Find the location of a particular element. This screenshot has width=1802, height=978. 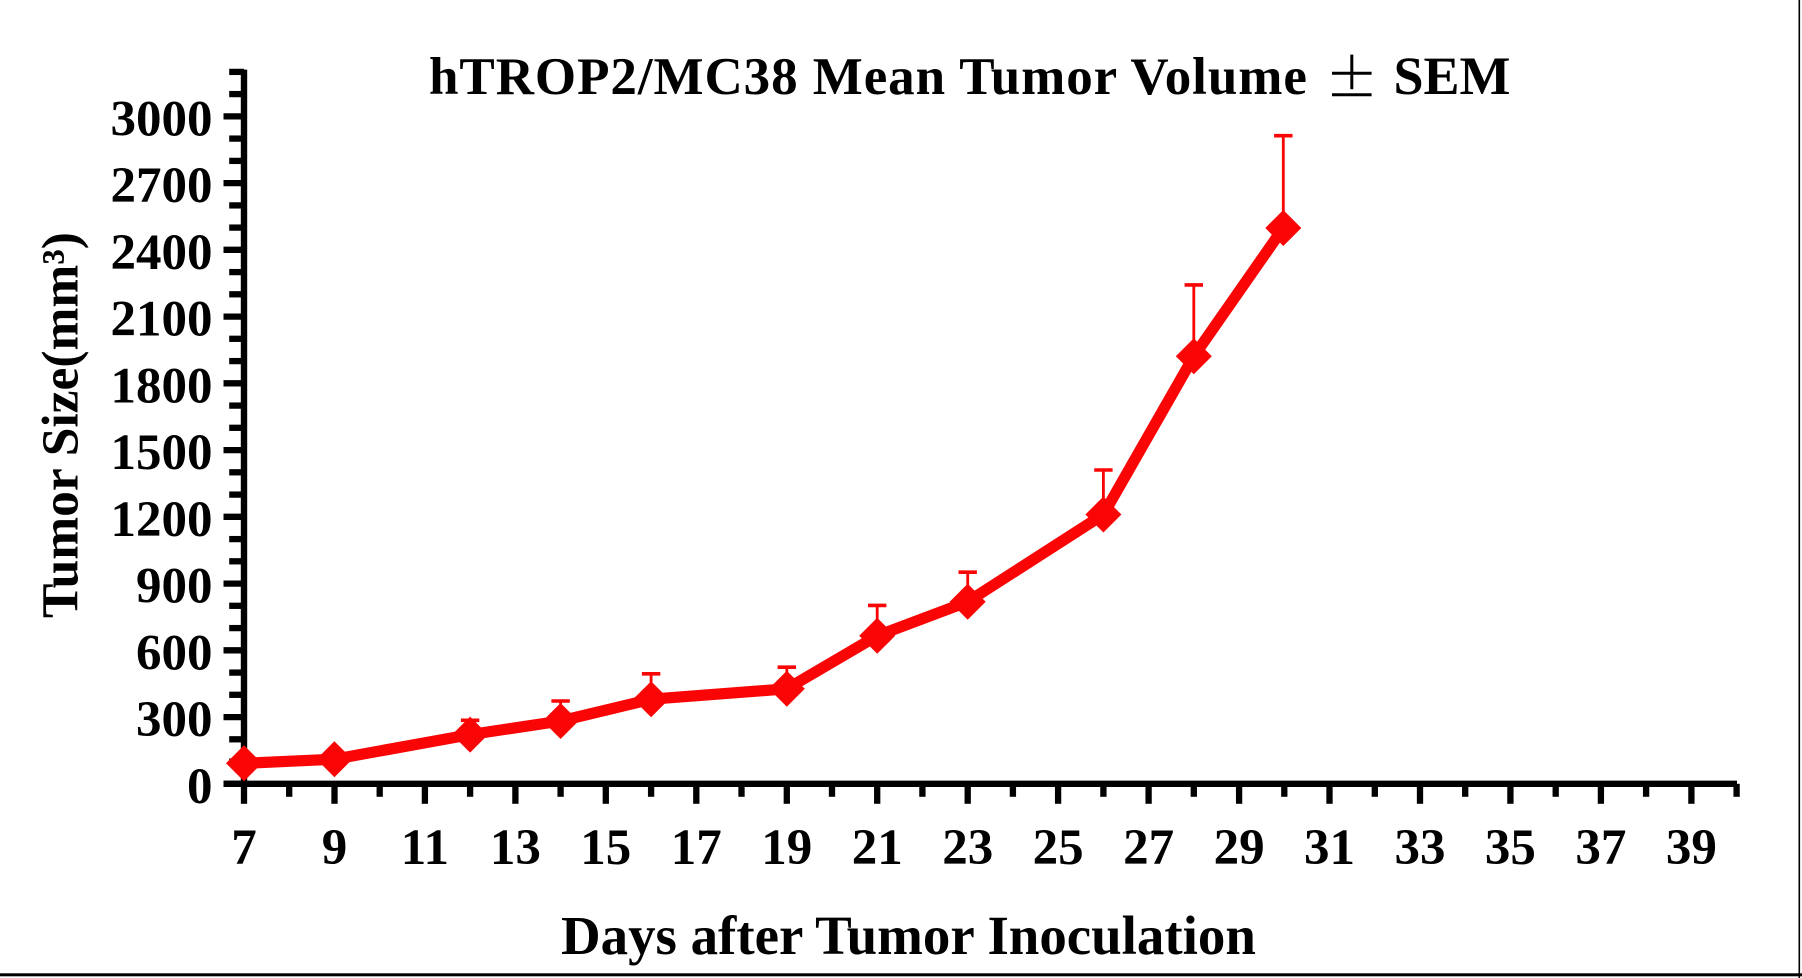

svg-text: 23 is located at coordinates (967, 848).